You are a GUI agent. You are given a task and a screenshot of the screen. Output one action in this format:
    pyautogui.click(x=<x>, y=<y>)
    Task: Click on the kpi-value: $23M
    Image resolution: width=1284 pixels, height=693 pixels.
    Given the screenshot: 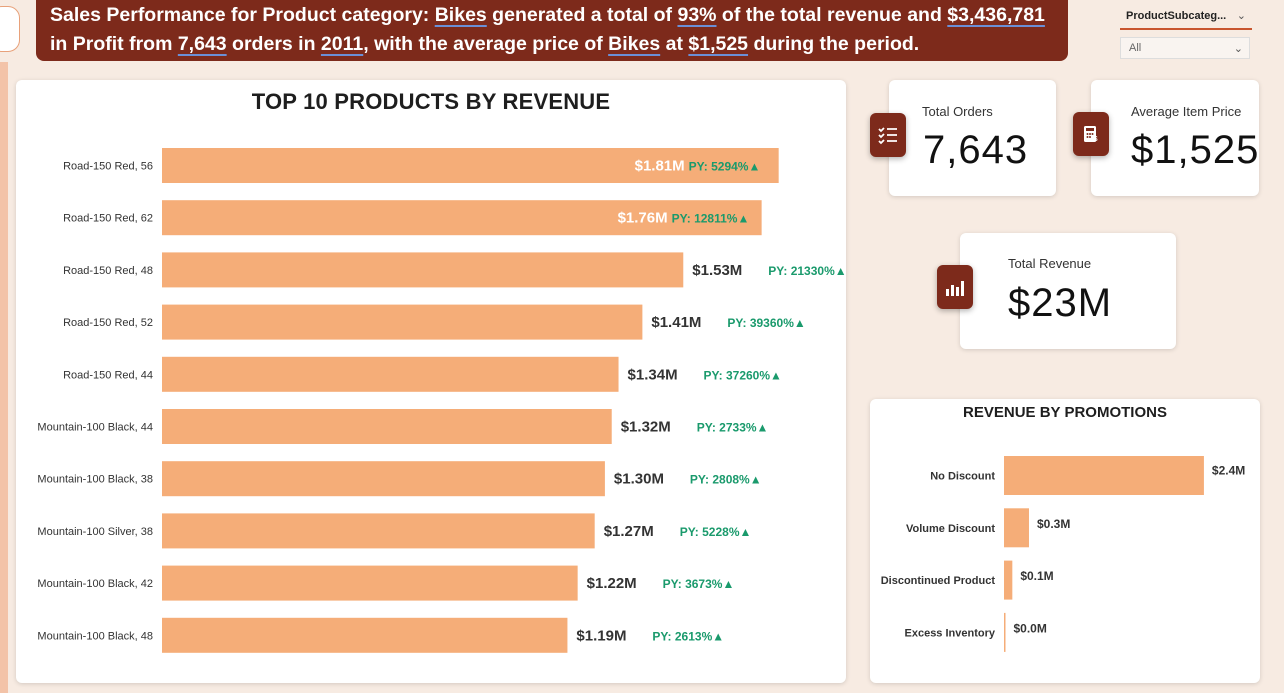 What is the action you would take?
    pyautogui.click(x=1060, y=303)
    